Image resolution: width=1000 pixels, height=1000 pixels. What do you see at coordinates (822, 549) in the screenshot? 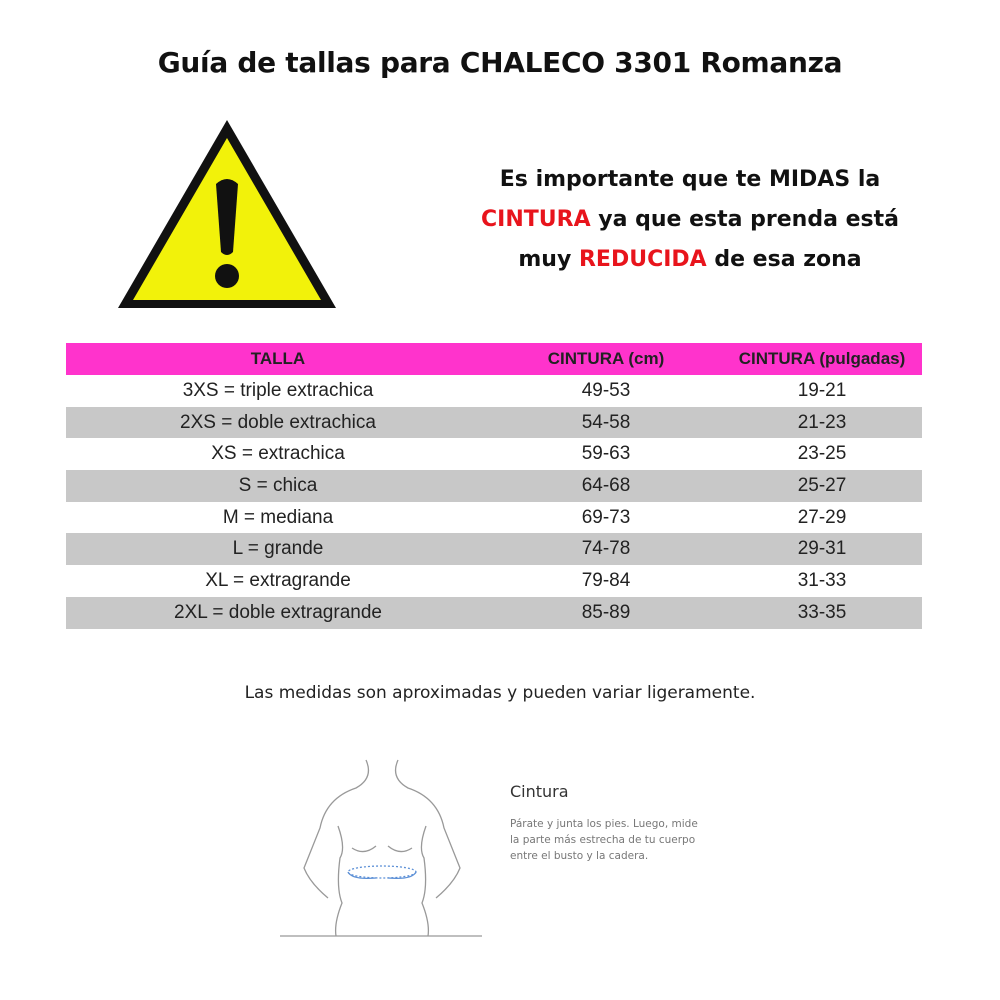
I see `cell-waist-in: 29-31` at bounding box center [822, 549].